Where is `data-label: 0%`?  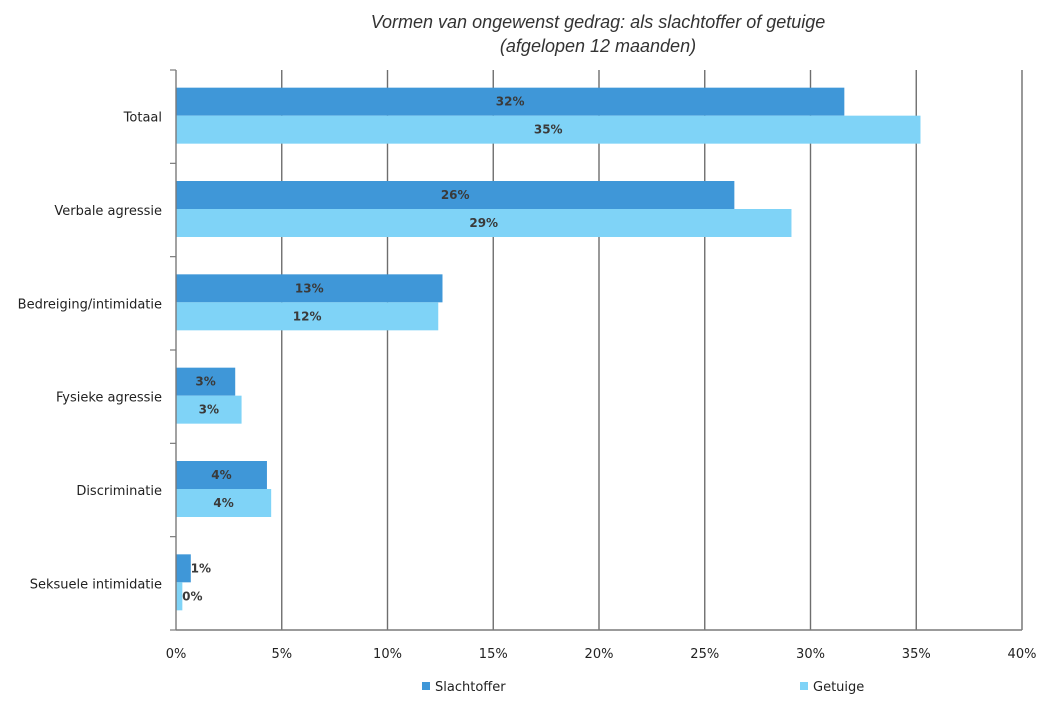 data-label: 0% is located at coordinates (192, 596).